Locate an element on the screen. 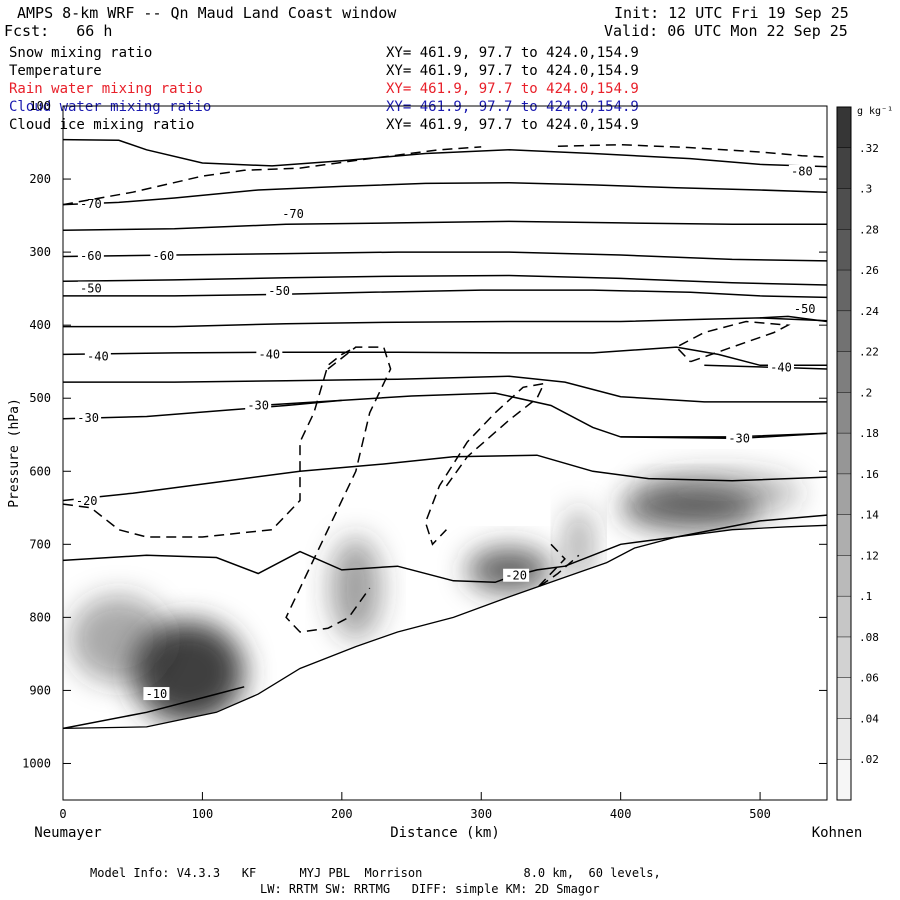  colorbar-tick-label: .24 is located at coordinates (869, 311).